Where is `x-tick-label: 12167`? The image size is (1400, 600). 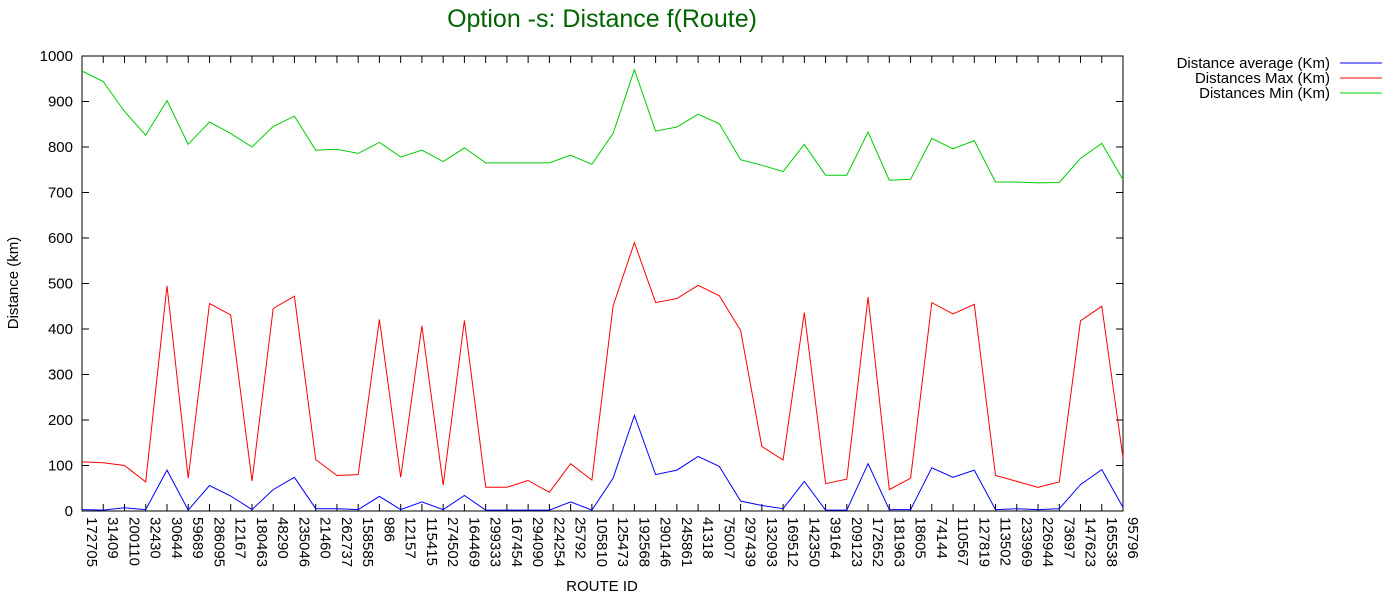 x-tick-label: 12167 is located at coordinates (240, 538).